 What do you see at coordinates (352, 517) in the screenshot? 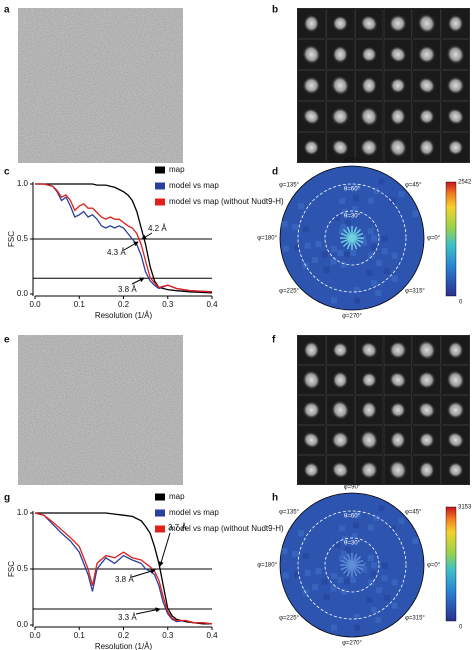
I see `theta-label: θ=60°` at bounding box center [352, 517].